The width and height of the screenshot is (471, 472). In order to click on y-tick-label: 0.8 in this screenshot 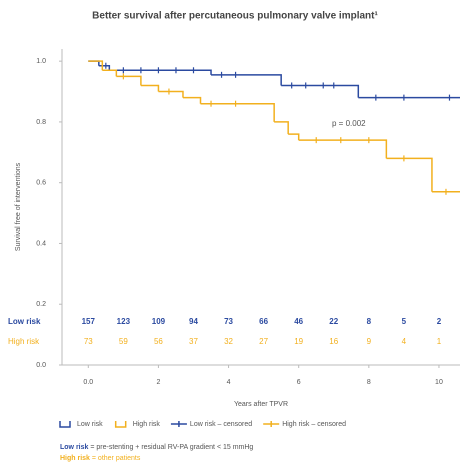, I will do `click(41, 122)`.